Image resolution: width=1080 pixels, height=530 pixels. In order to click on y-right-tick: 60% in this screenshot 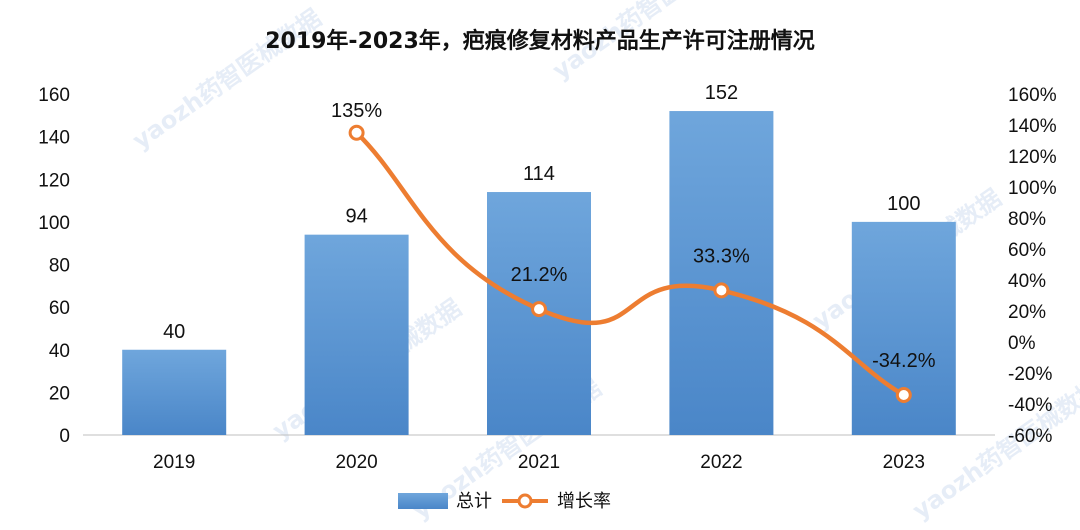, I will do `click(1027, 250)`.